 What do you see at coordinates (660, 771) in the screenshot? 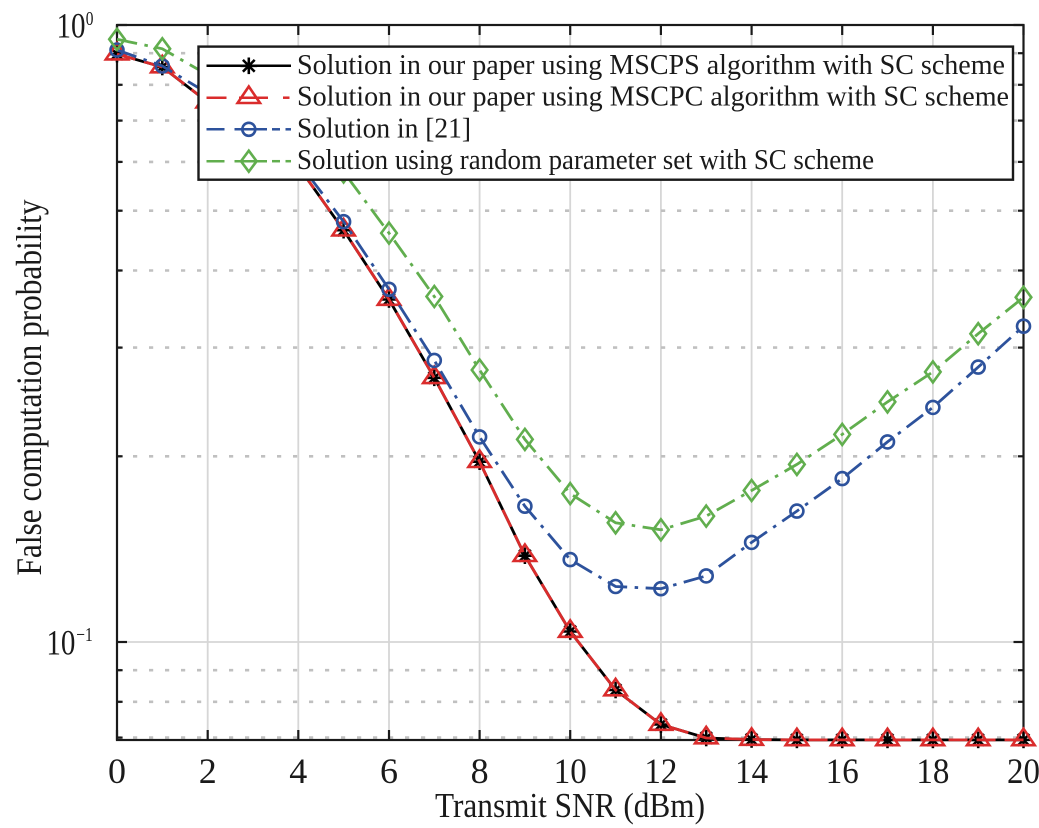
I see `svg-text: 12` at bounding box center [660, 771].